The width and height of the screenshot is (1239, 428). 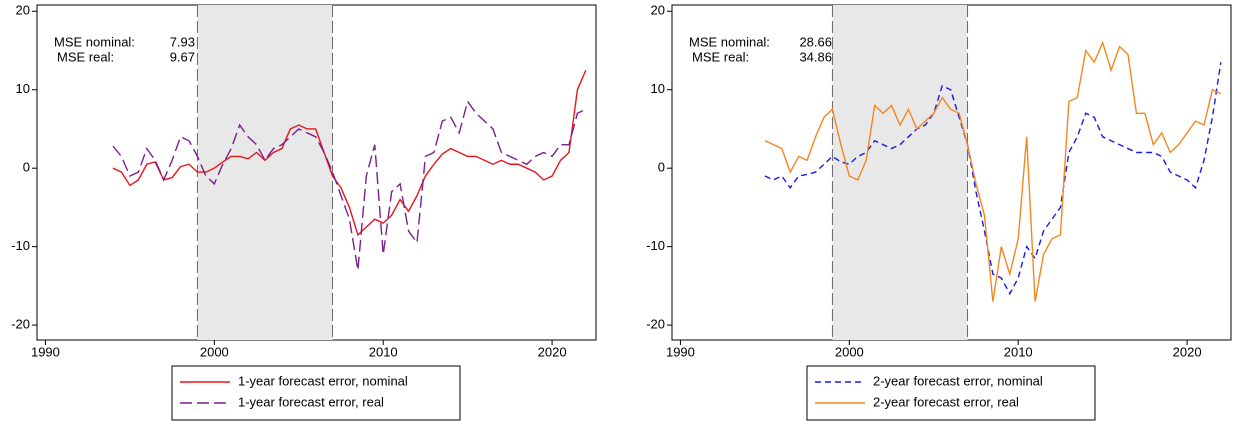 I want to click on annotation-value: 9.67, so click(x=182, y=56).